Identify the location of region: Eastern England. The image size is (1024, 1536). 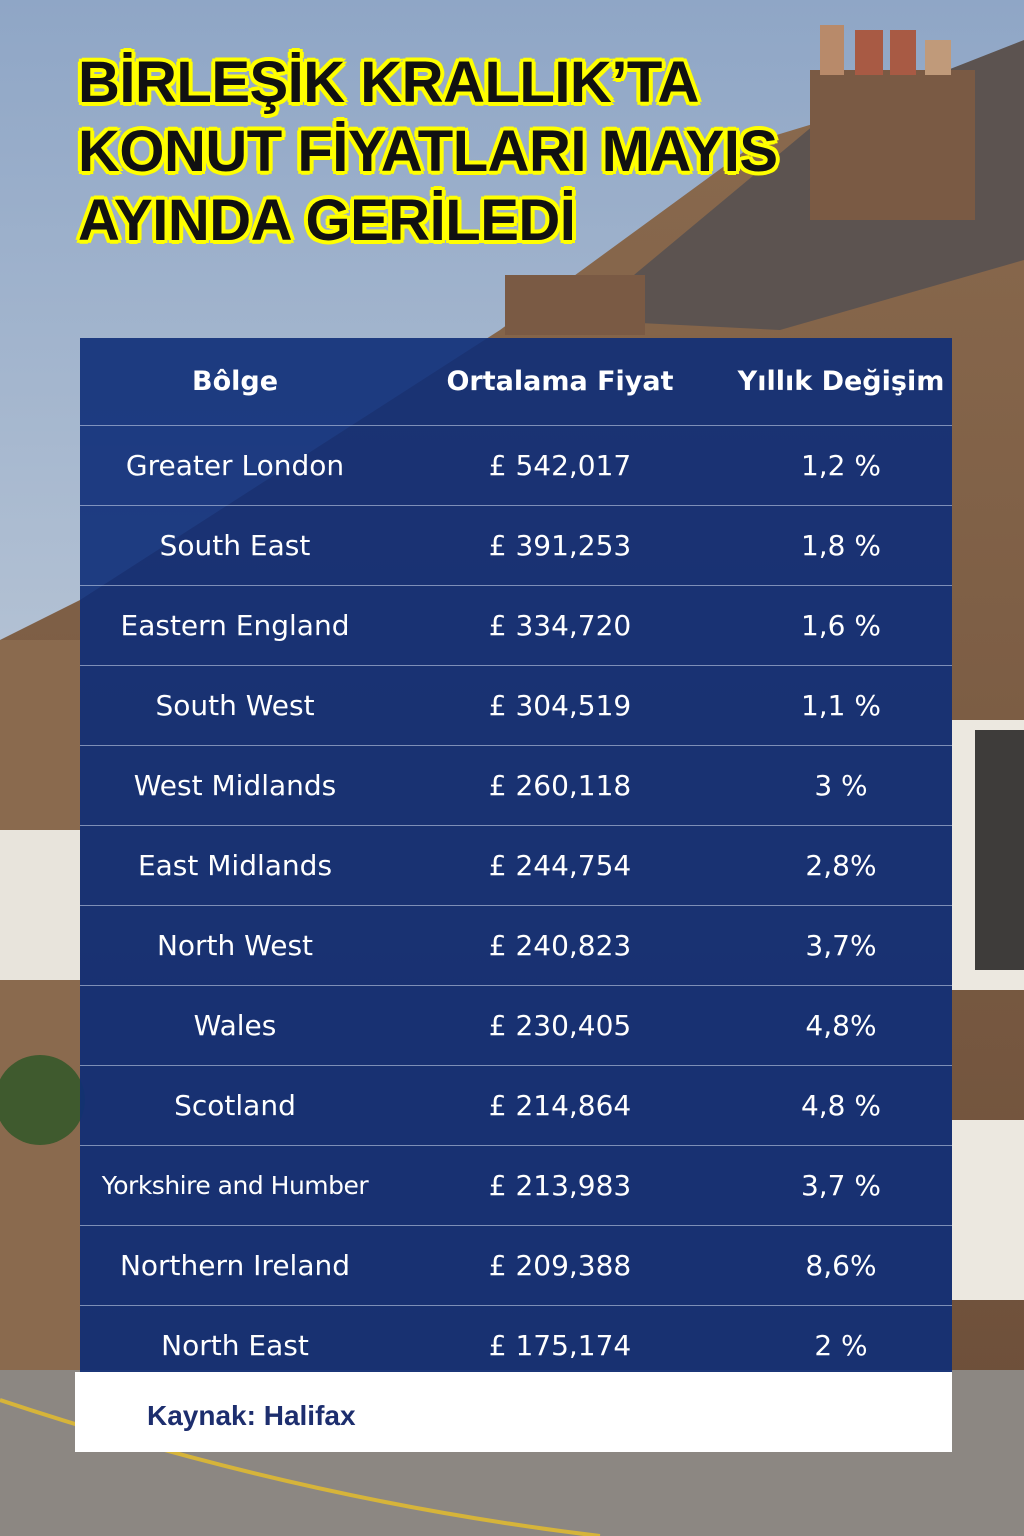
(235, 625).